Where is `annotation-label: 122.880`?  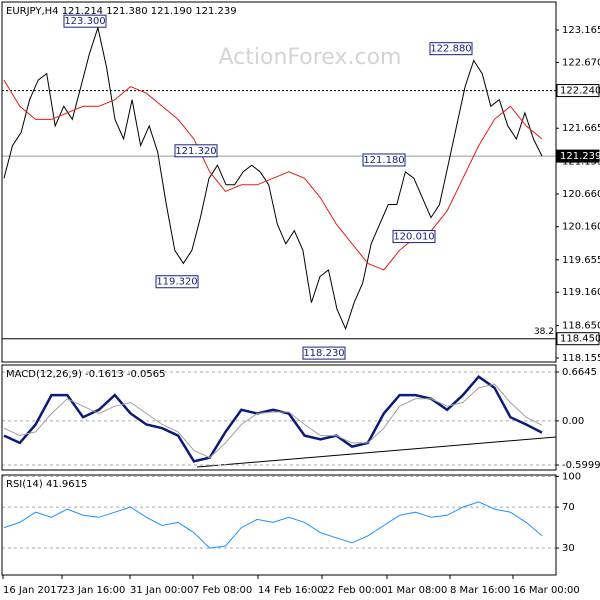
annotation-label: 122.880 is located at coordinates (450, 49).